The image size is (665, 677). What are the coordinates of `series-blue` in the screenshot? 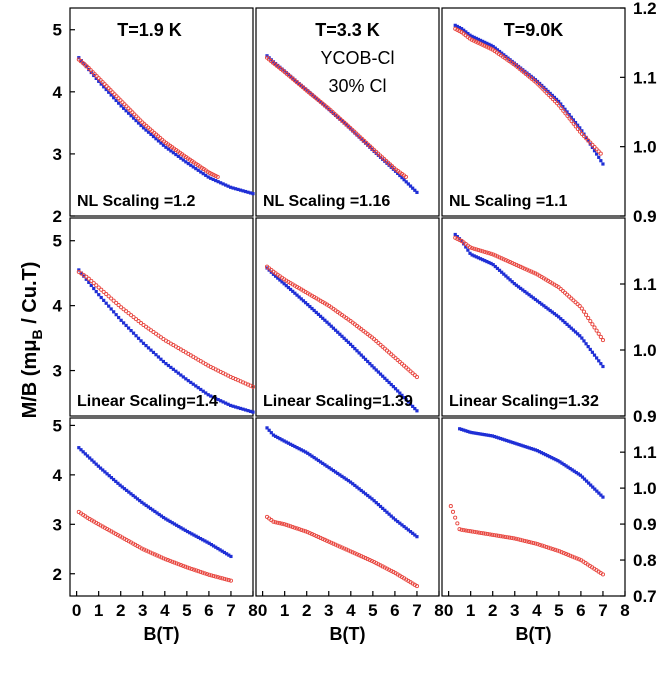 It's located at (342, 339).